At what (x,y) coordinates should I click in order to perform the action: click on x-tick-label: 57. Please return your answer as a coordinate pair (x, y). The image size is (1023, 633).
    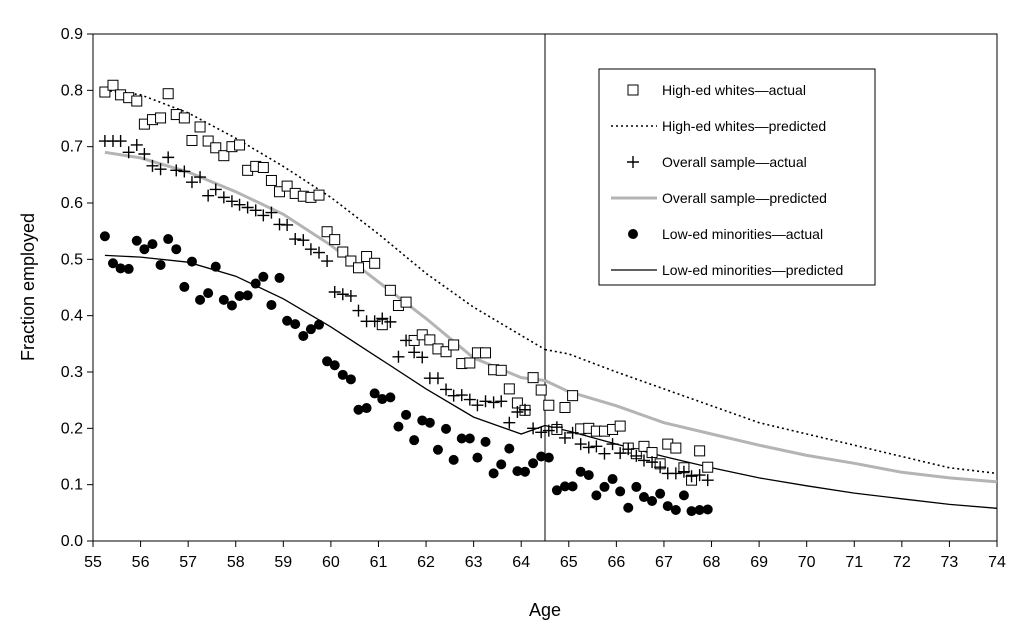
    Looking at the image, I should click on (188, 562).